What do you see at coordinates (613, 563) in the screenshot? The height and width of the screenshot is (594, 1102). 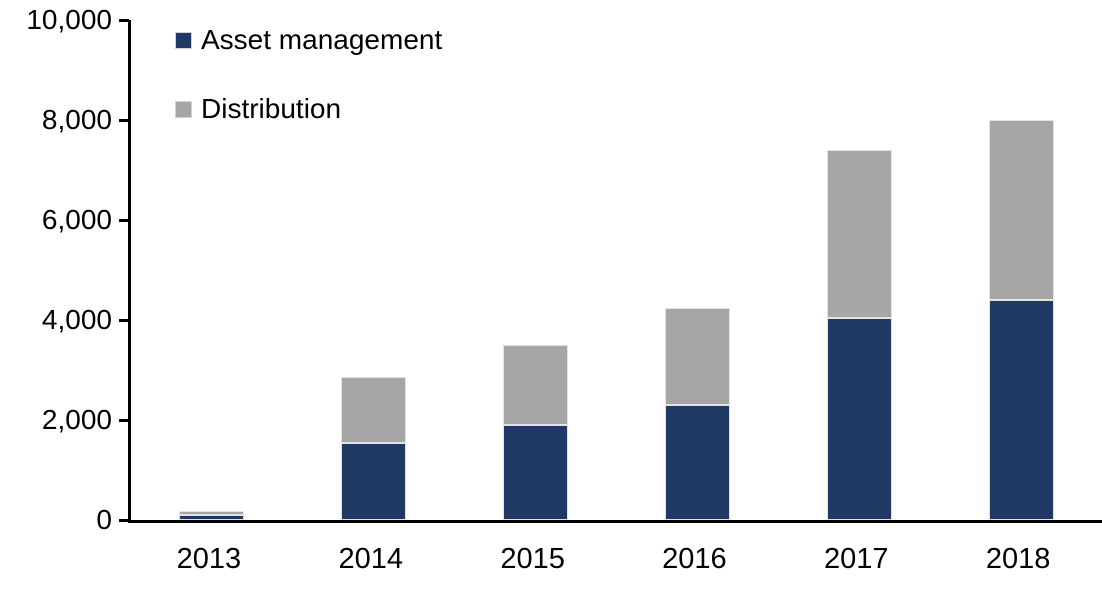 I see `x-axis: 2013 2014 2015 2016 2017 2018` at bounding box center [613, 563].